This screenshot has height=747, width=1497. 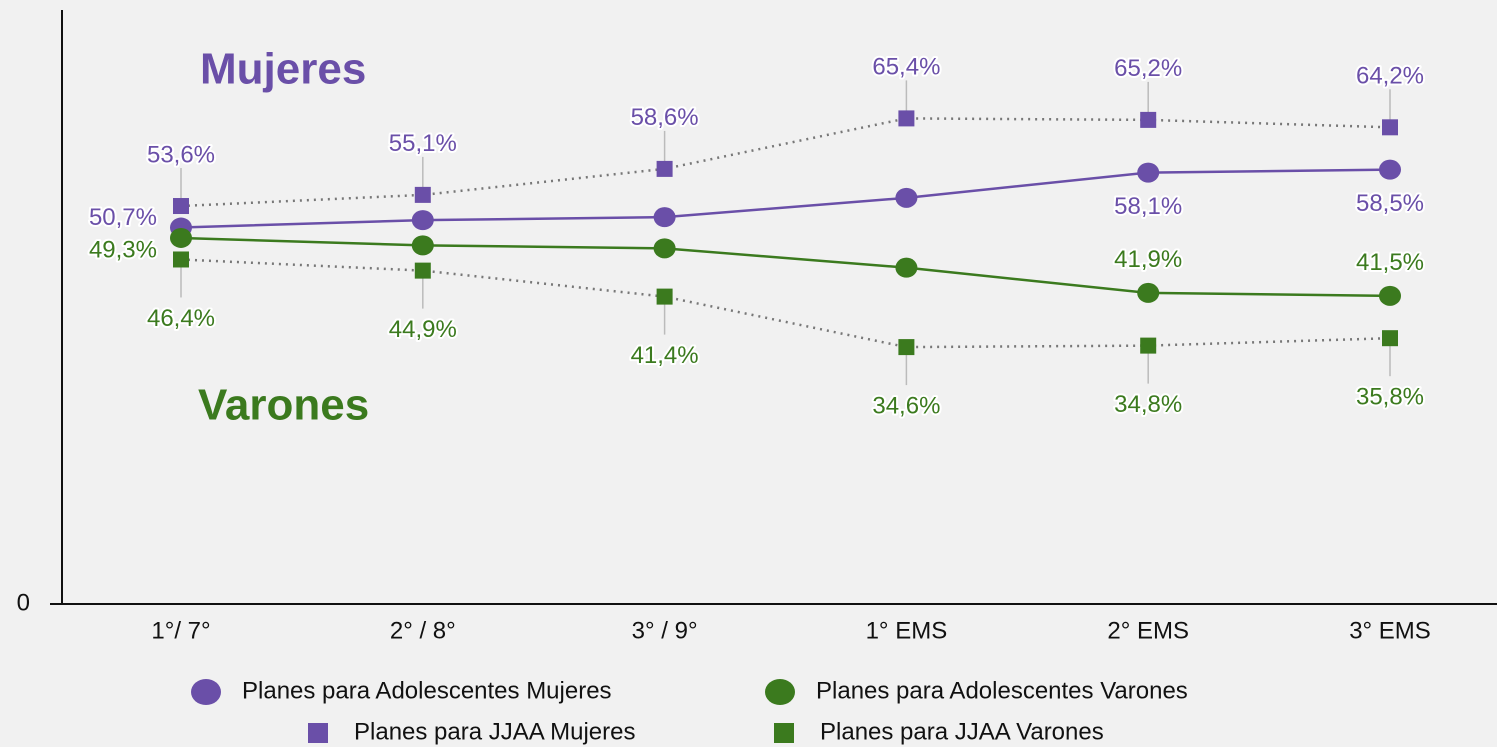 What do you see at coordinates (962, 731) in the screenshot?
I see `legend-label: Planes para JJAA Varones` at bounding box center [962, 731].